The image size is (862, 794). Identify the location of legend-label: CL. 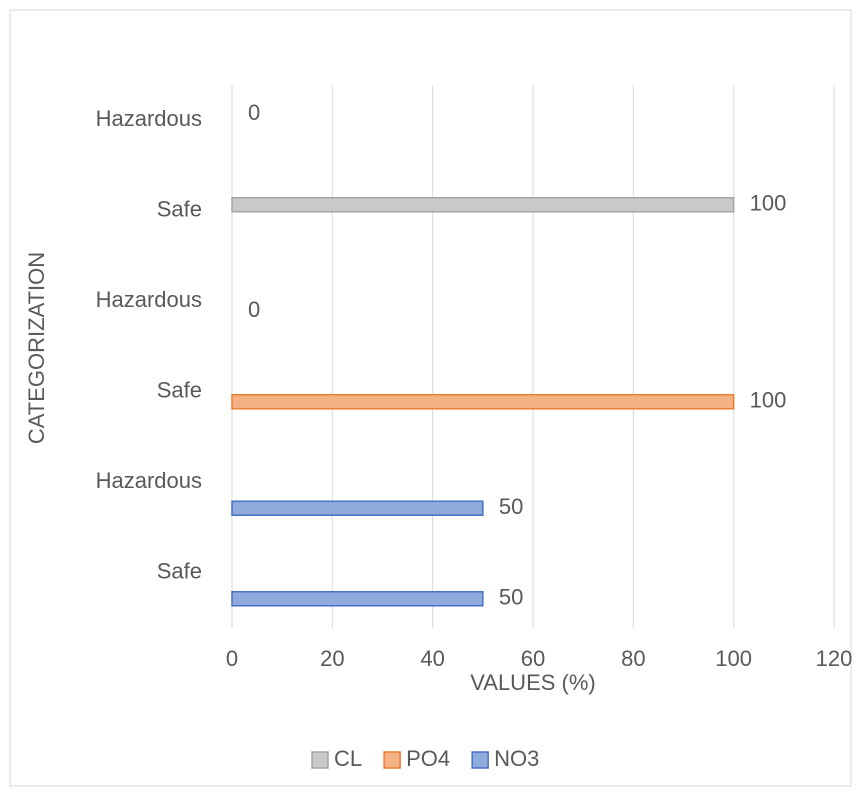
(348, 758).